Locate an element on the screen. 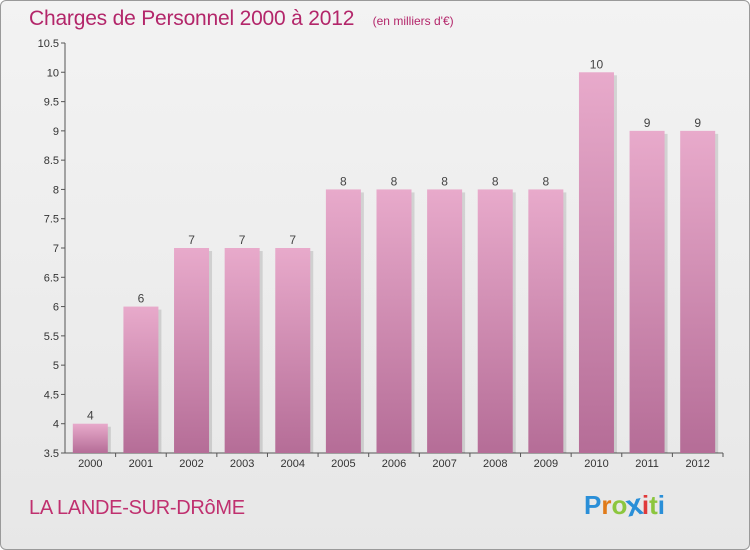 The width and height of the screenshot is (750, 550). commune-name: LA LANDE-SUR-DRôME is located at coordinates (137, 508).